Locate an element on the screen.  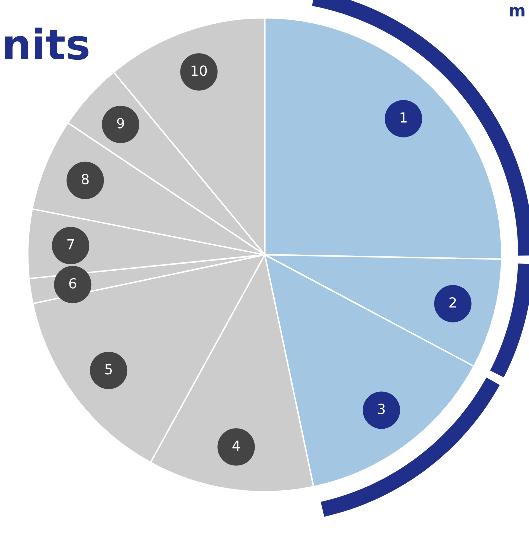
slice-label: 4 is located at coordinates (236, 446).